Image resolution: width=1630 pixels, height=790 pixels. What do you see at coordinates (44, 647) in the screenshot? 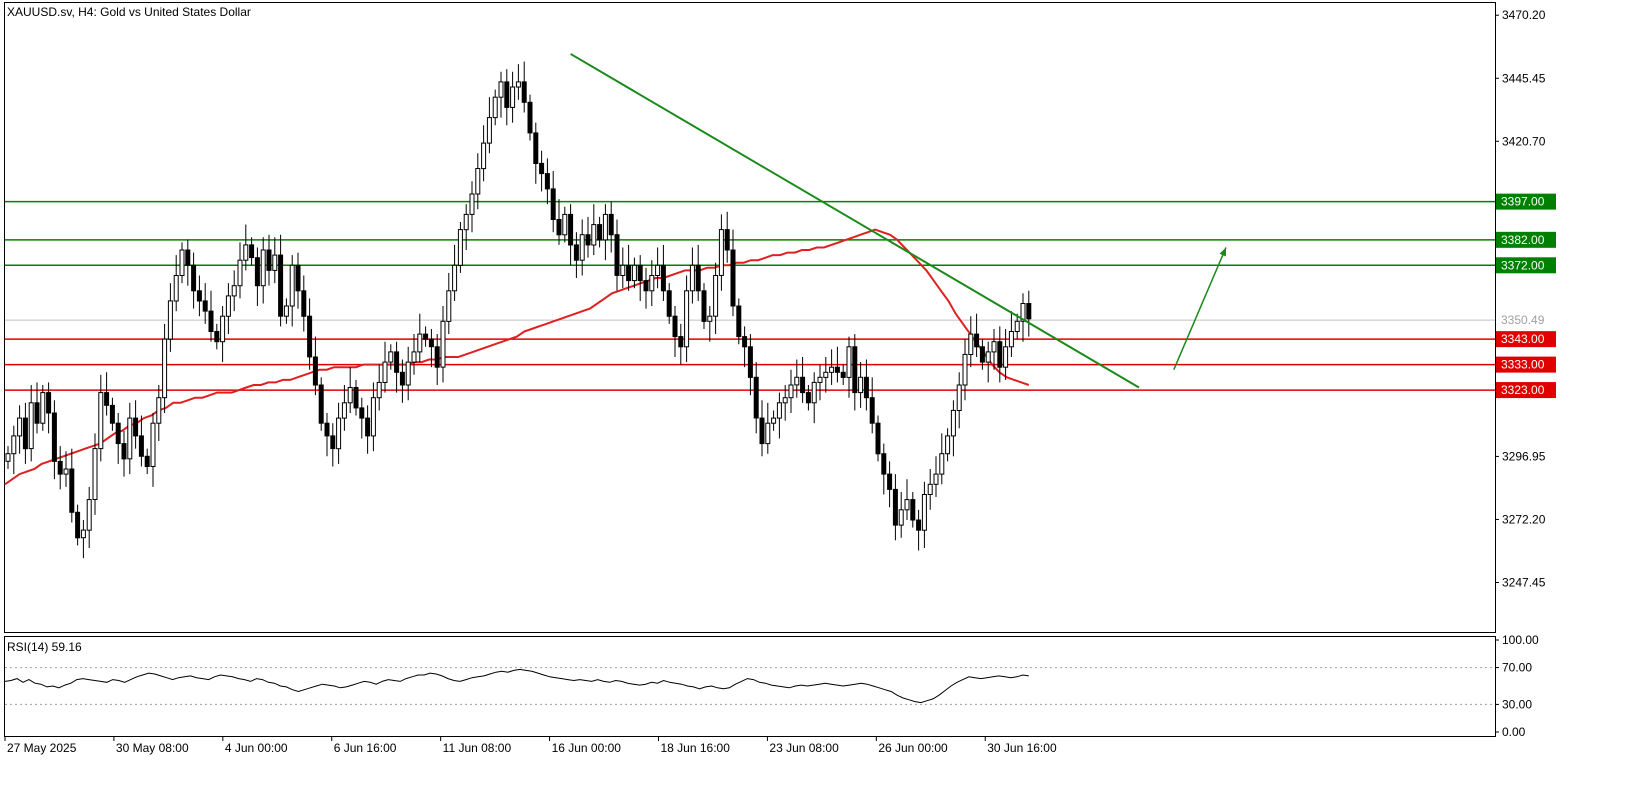
I see `rsi-label: RSI(14) 59.16` at bounding box center [44, 647].